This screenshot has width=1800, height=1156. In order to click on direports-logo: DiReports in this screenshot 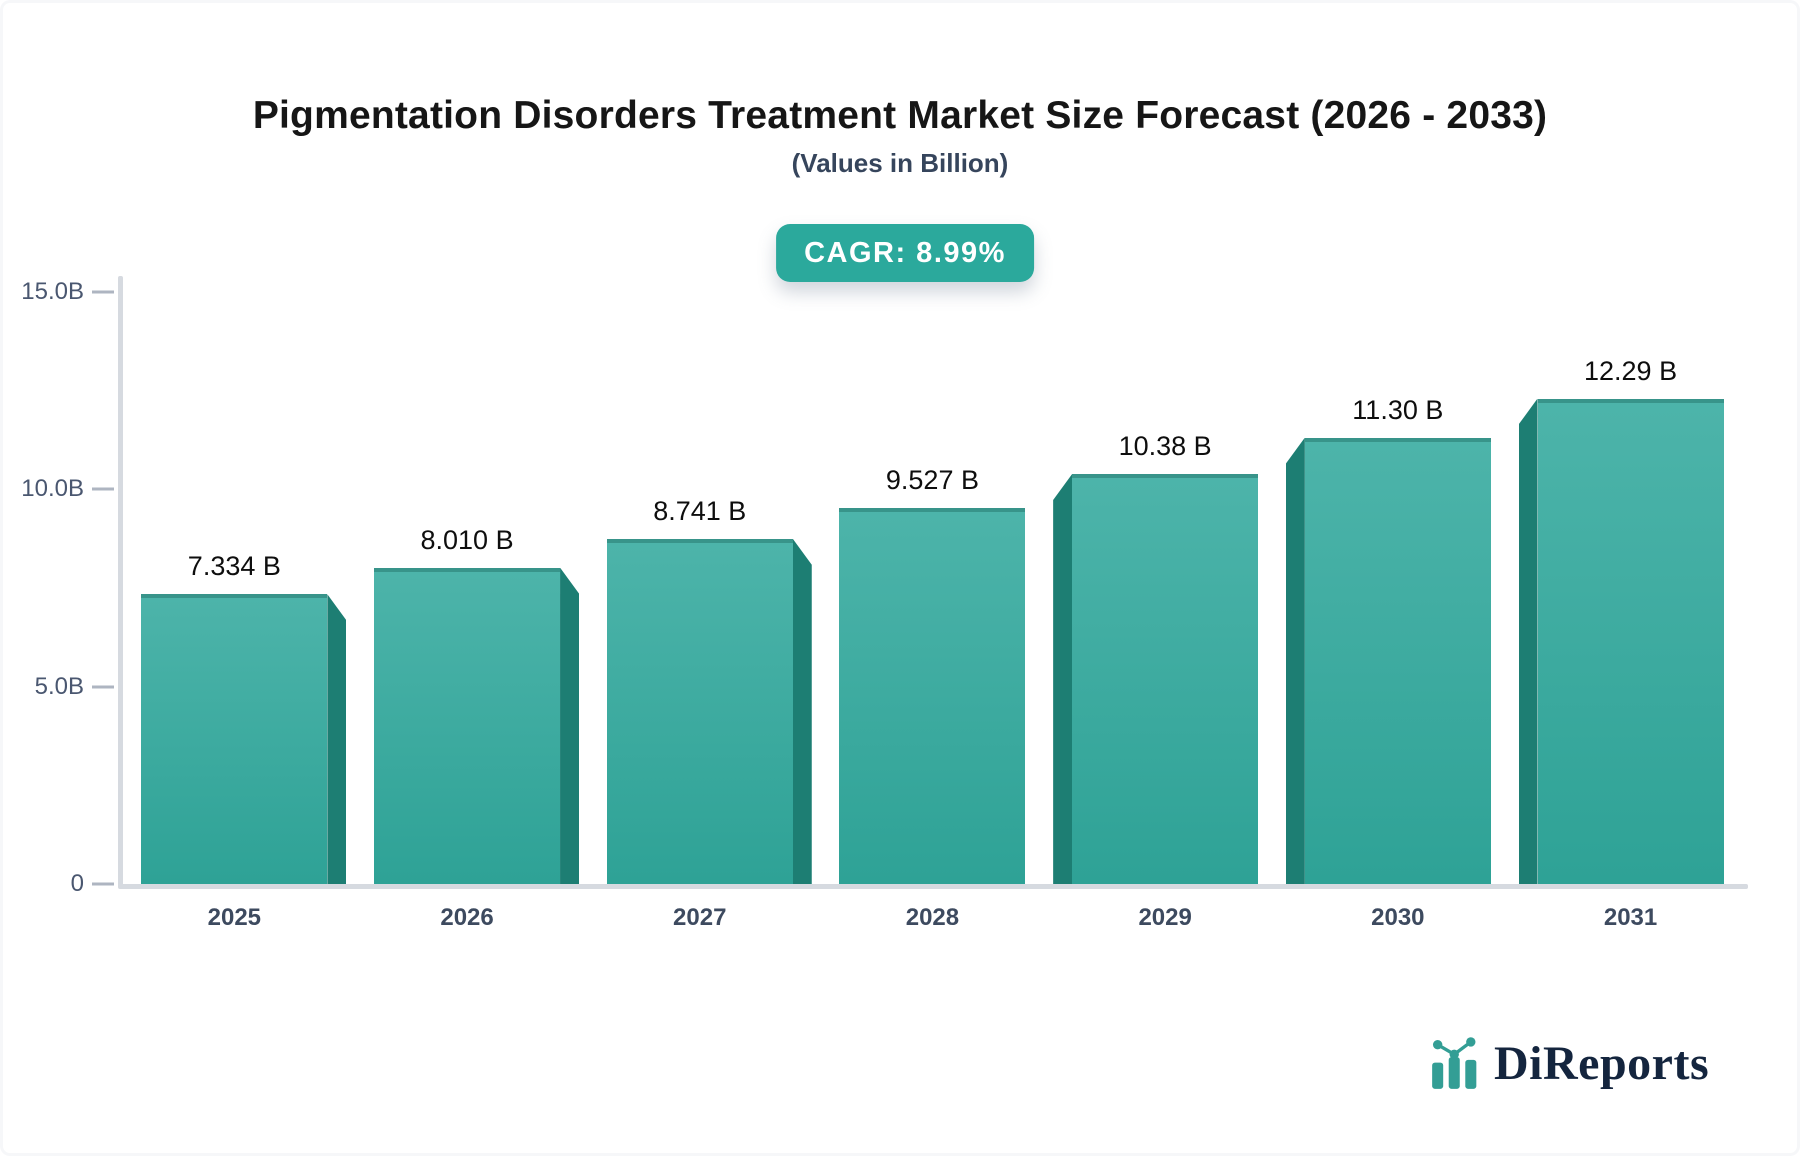, I will do `click(1568, 1064)`.